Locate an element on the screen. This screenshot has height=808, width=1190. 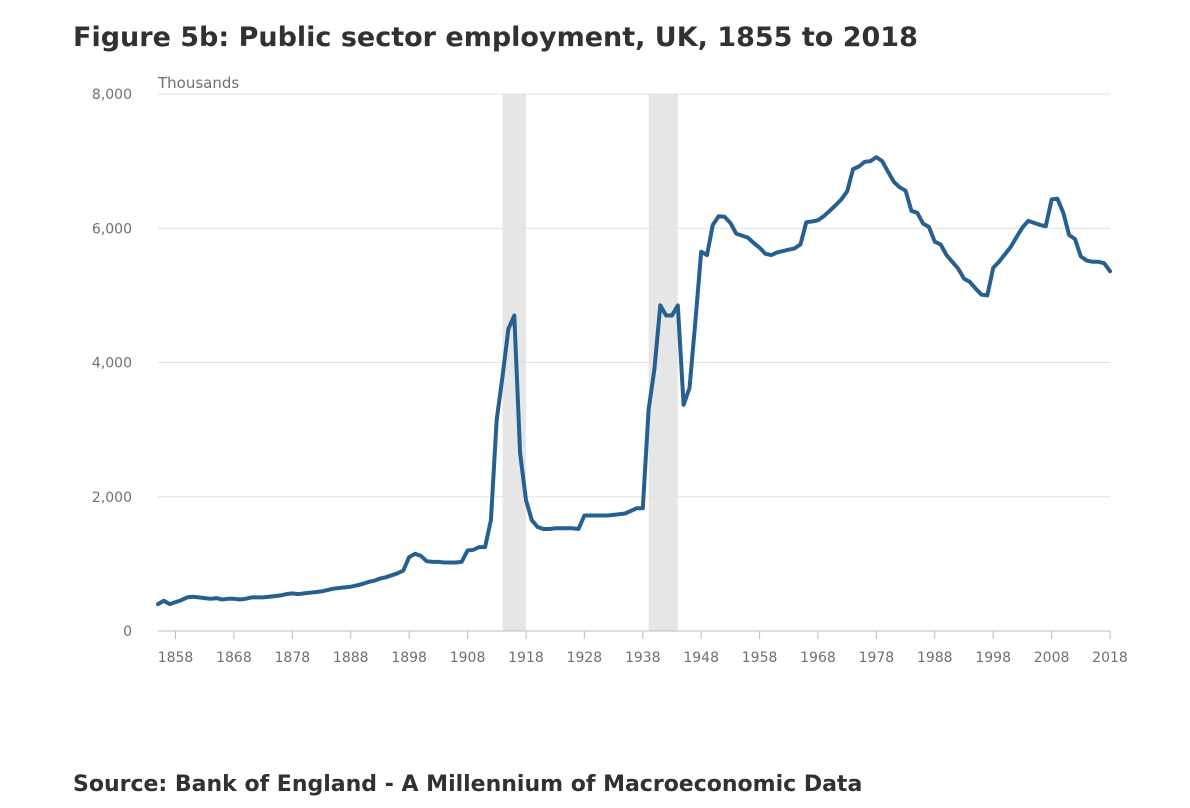
y-tick-label: 8,000 is located at coordinates (112, 95).